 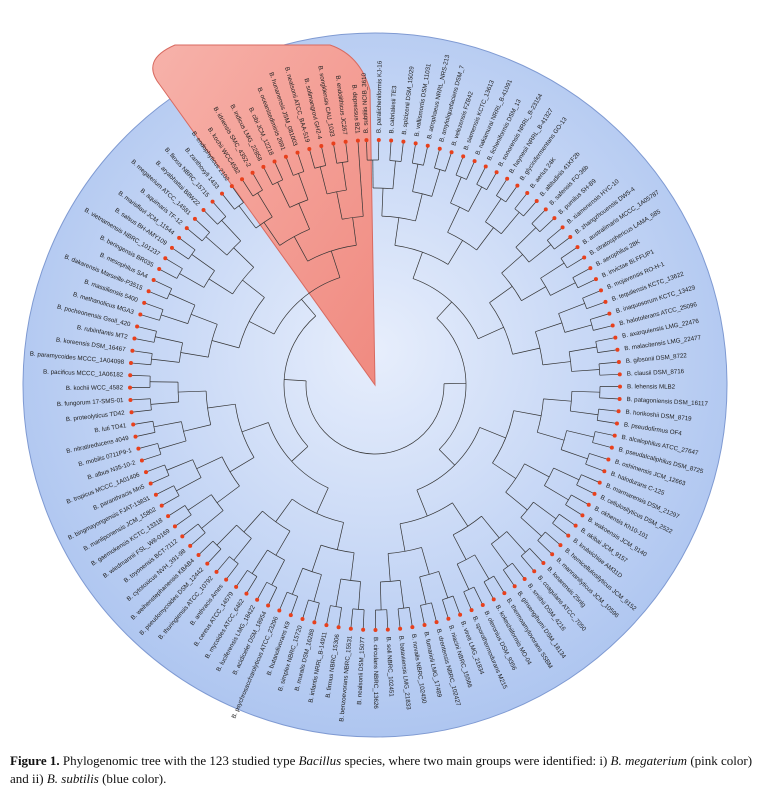 What do you see at coordinates (83, 373) in the screenshot?
I see `leaf-label: B. pacificus MCCC_1A06182` at bounding box center [83, 373].